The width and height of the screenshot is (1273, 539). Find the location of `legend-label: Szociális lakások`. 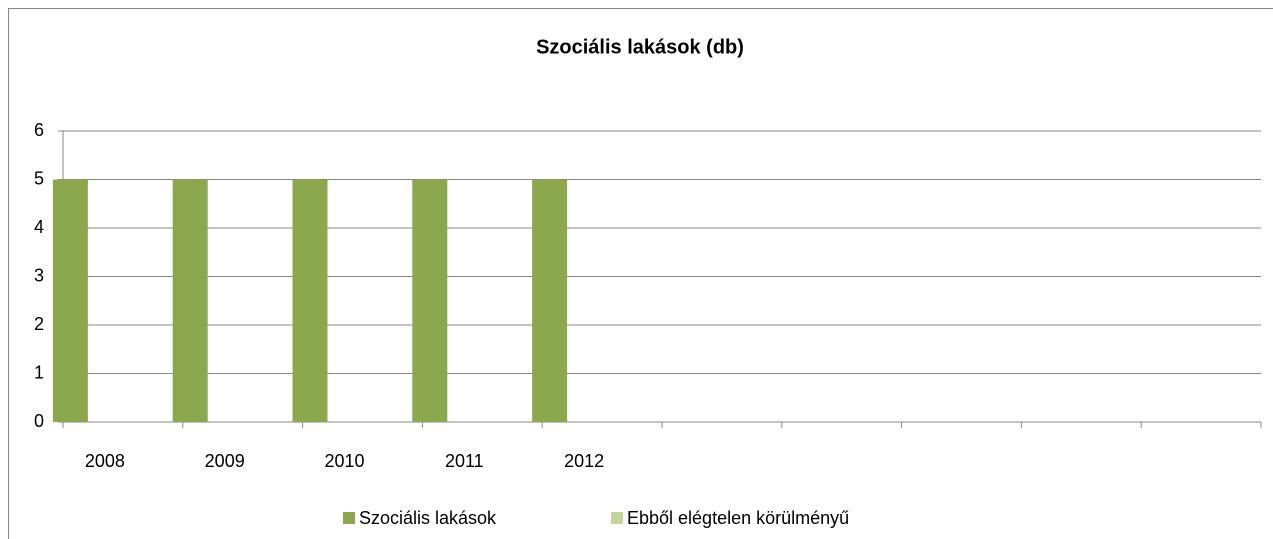

legend-label: Szociális lakások is located at coordinates (428, 518).